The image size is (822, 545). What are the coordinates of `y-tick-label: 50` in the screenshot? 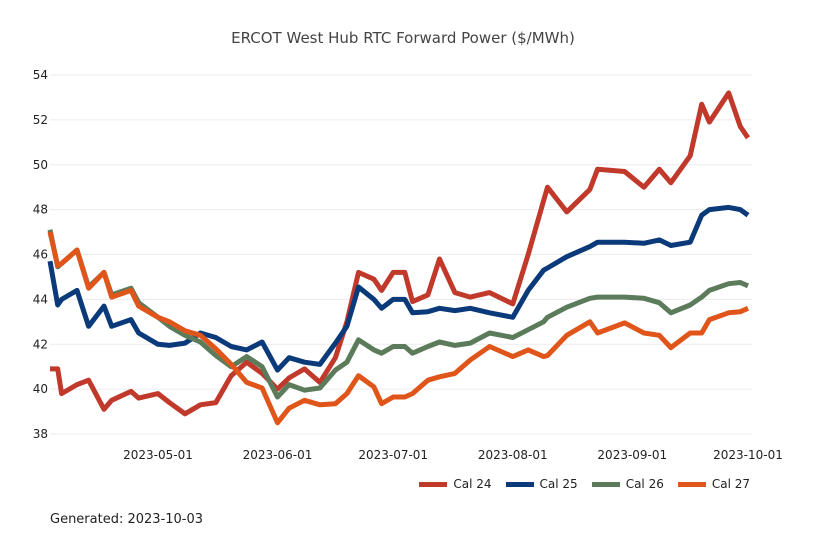 It's located at (40, 165).